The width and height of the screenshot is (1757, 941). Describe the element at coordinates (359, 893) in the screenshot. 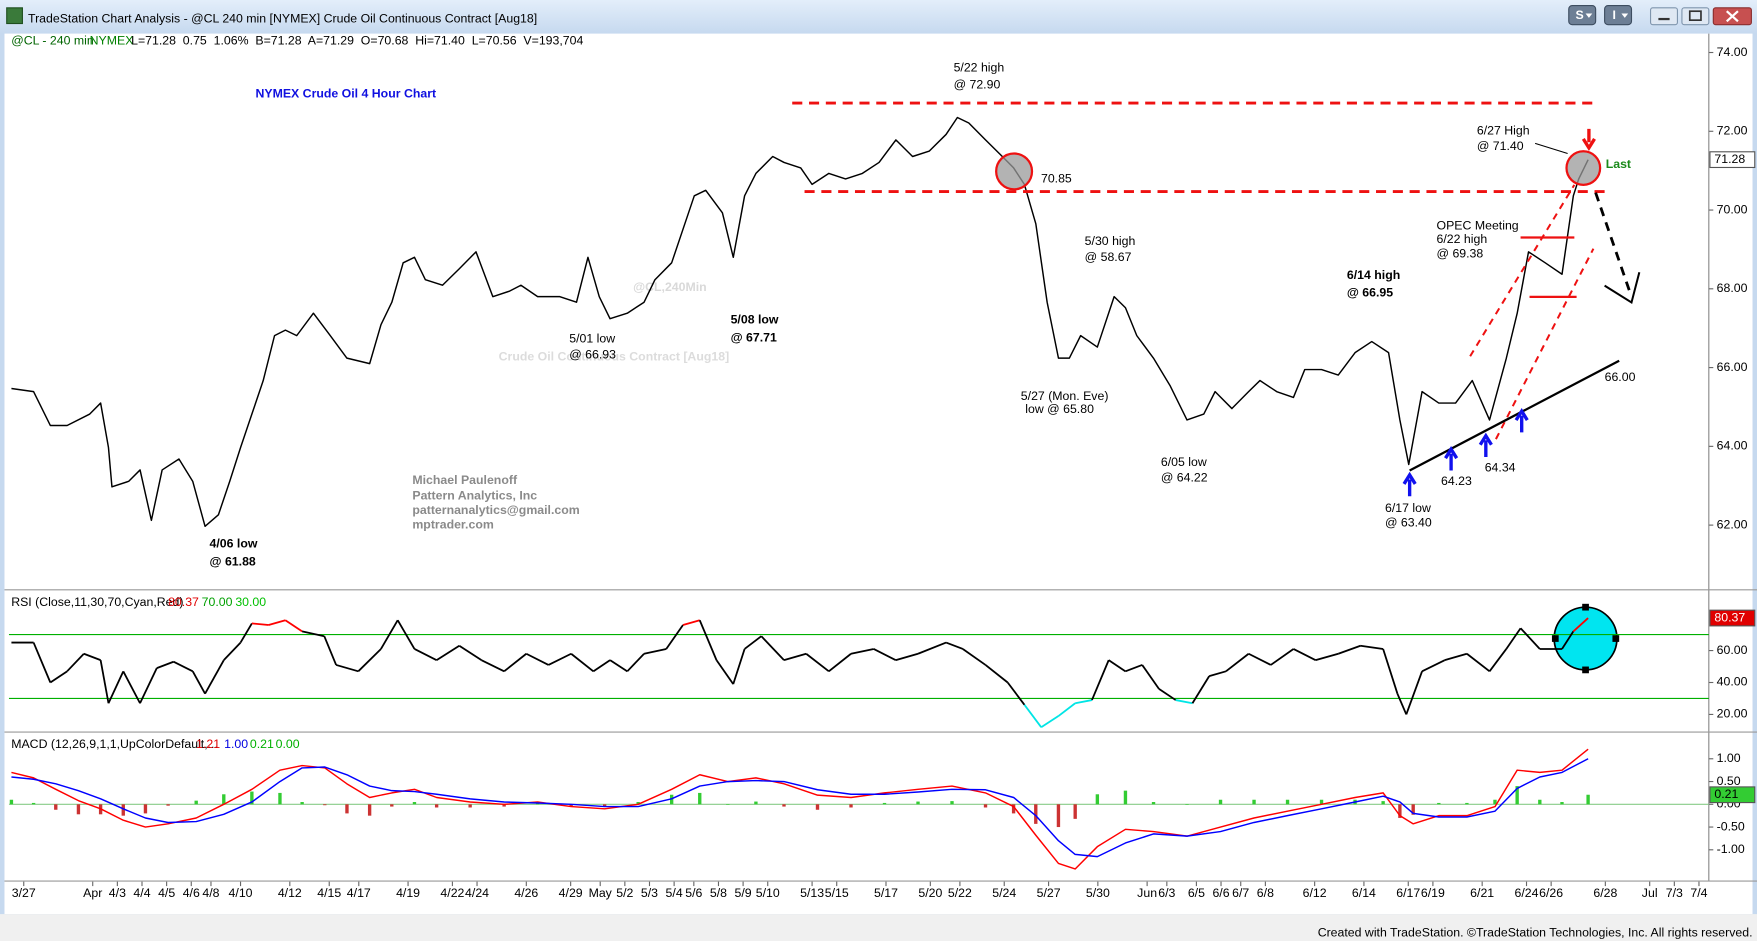

I see `x-tick-label: 4/17` at that location.